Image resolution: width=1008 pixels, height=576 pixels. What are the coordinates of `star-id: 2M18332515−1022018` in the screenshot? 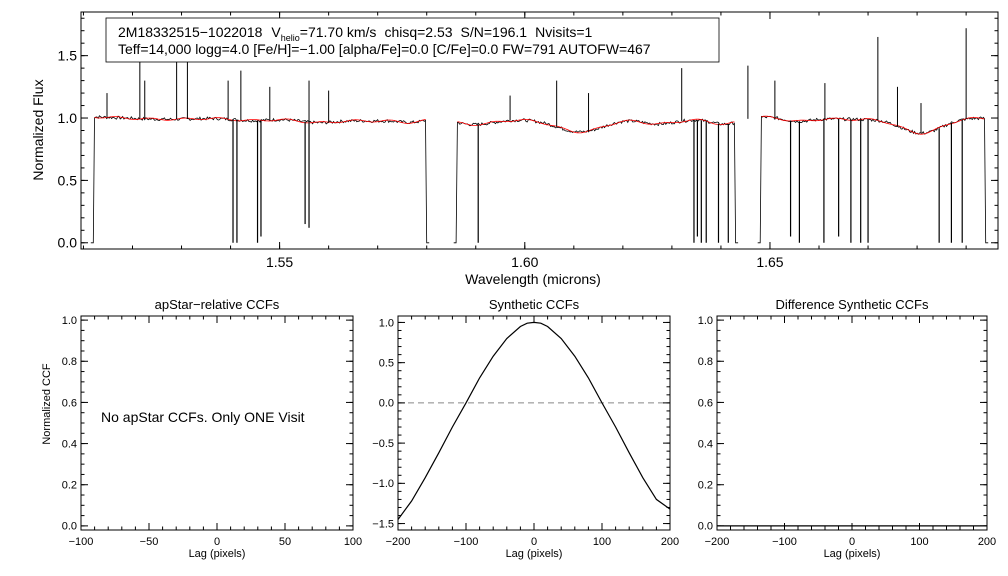 It's located at (190, 32).